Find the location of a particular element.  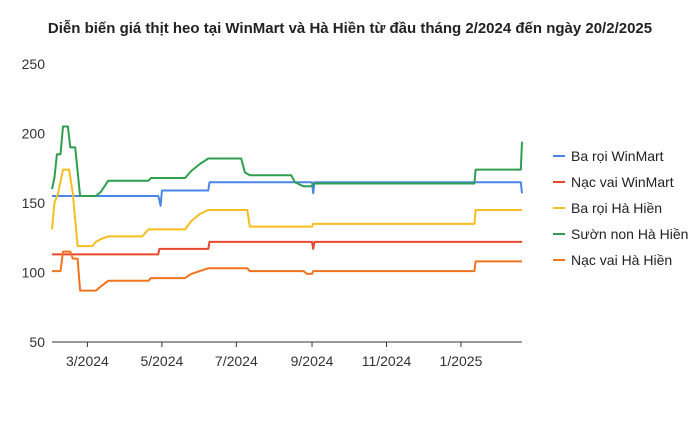

legend-label: Sườn non Hà Hiền is located at coordinates (629, 234).